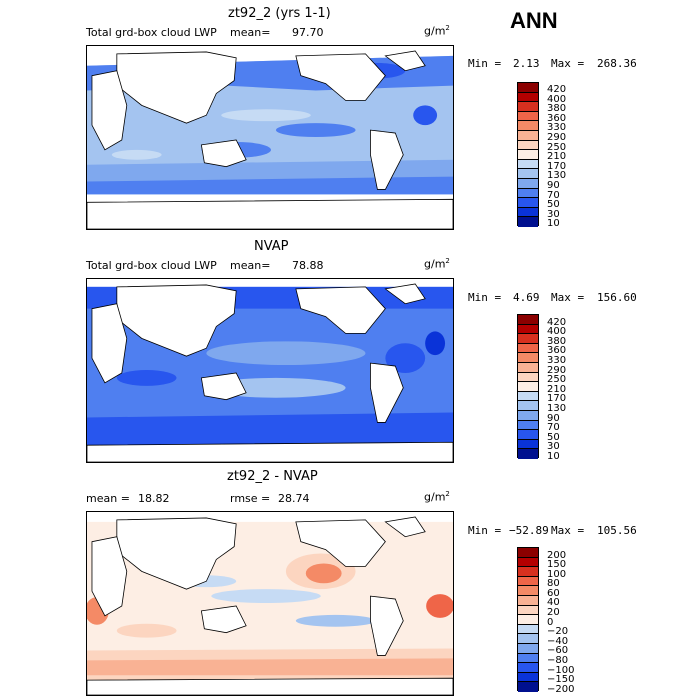  Describe the element at coordinates (534, 20) in the screenshot. I see `season-label: ANN` at that location.